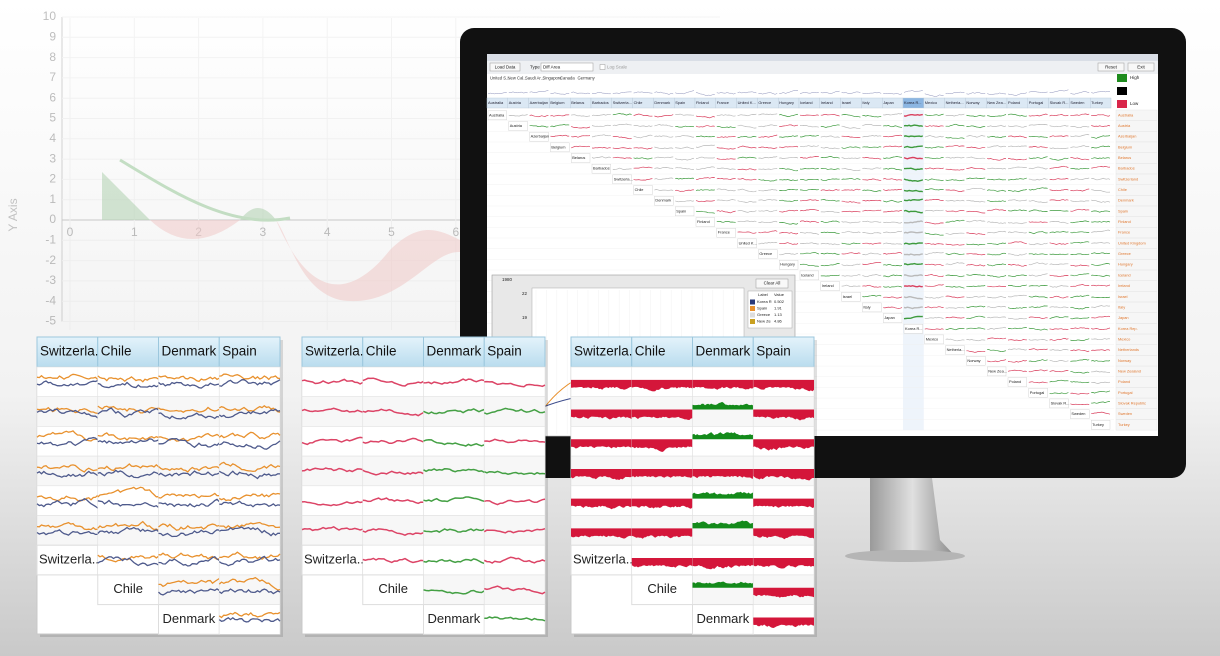 The width and height of the screenshot is (1220, 656). What do you see at coordinates (1125, 146) in the screenshot?
I see `country-list-label: Belgium` at bounding box center [1125, 146].